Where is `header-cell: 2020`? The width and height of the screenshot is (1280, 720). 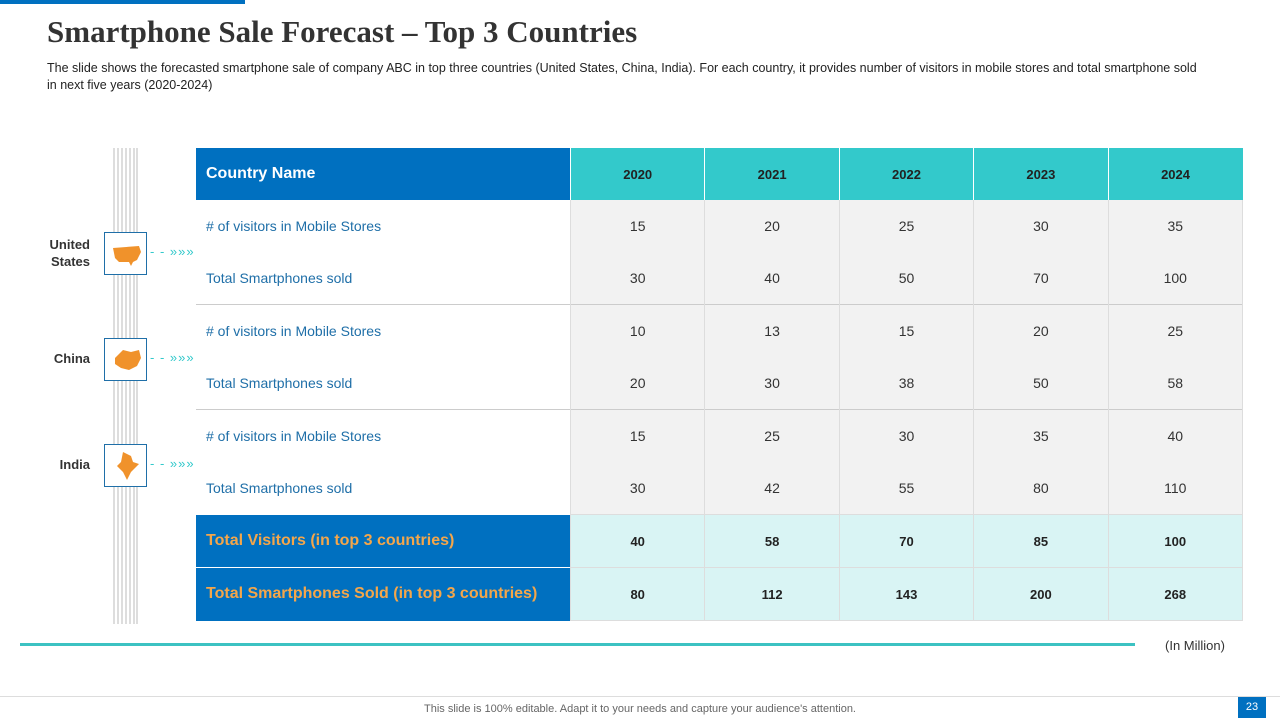 header-cell: 2020 is located at coordinates (637, 174).